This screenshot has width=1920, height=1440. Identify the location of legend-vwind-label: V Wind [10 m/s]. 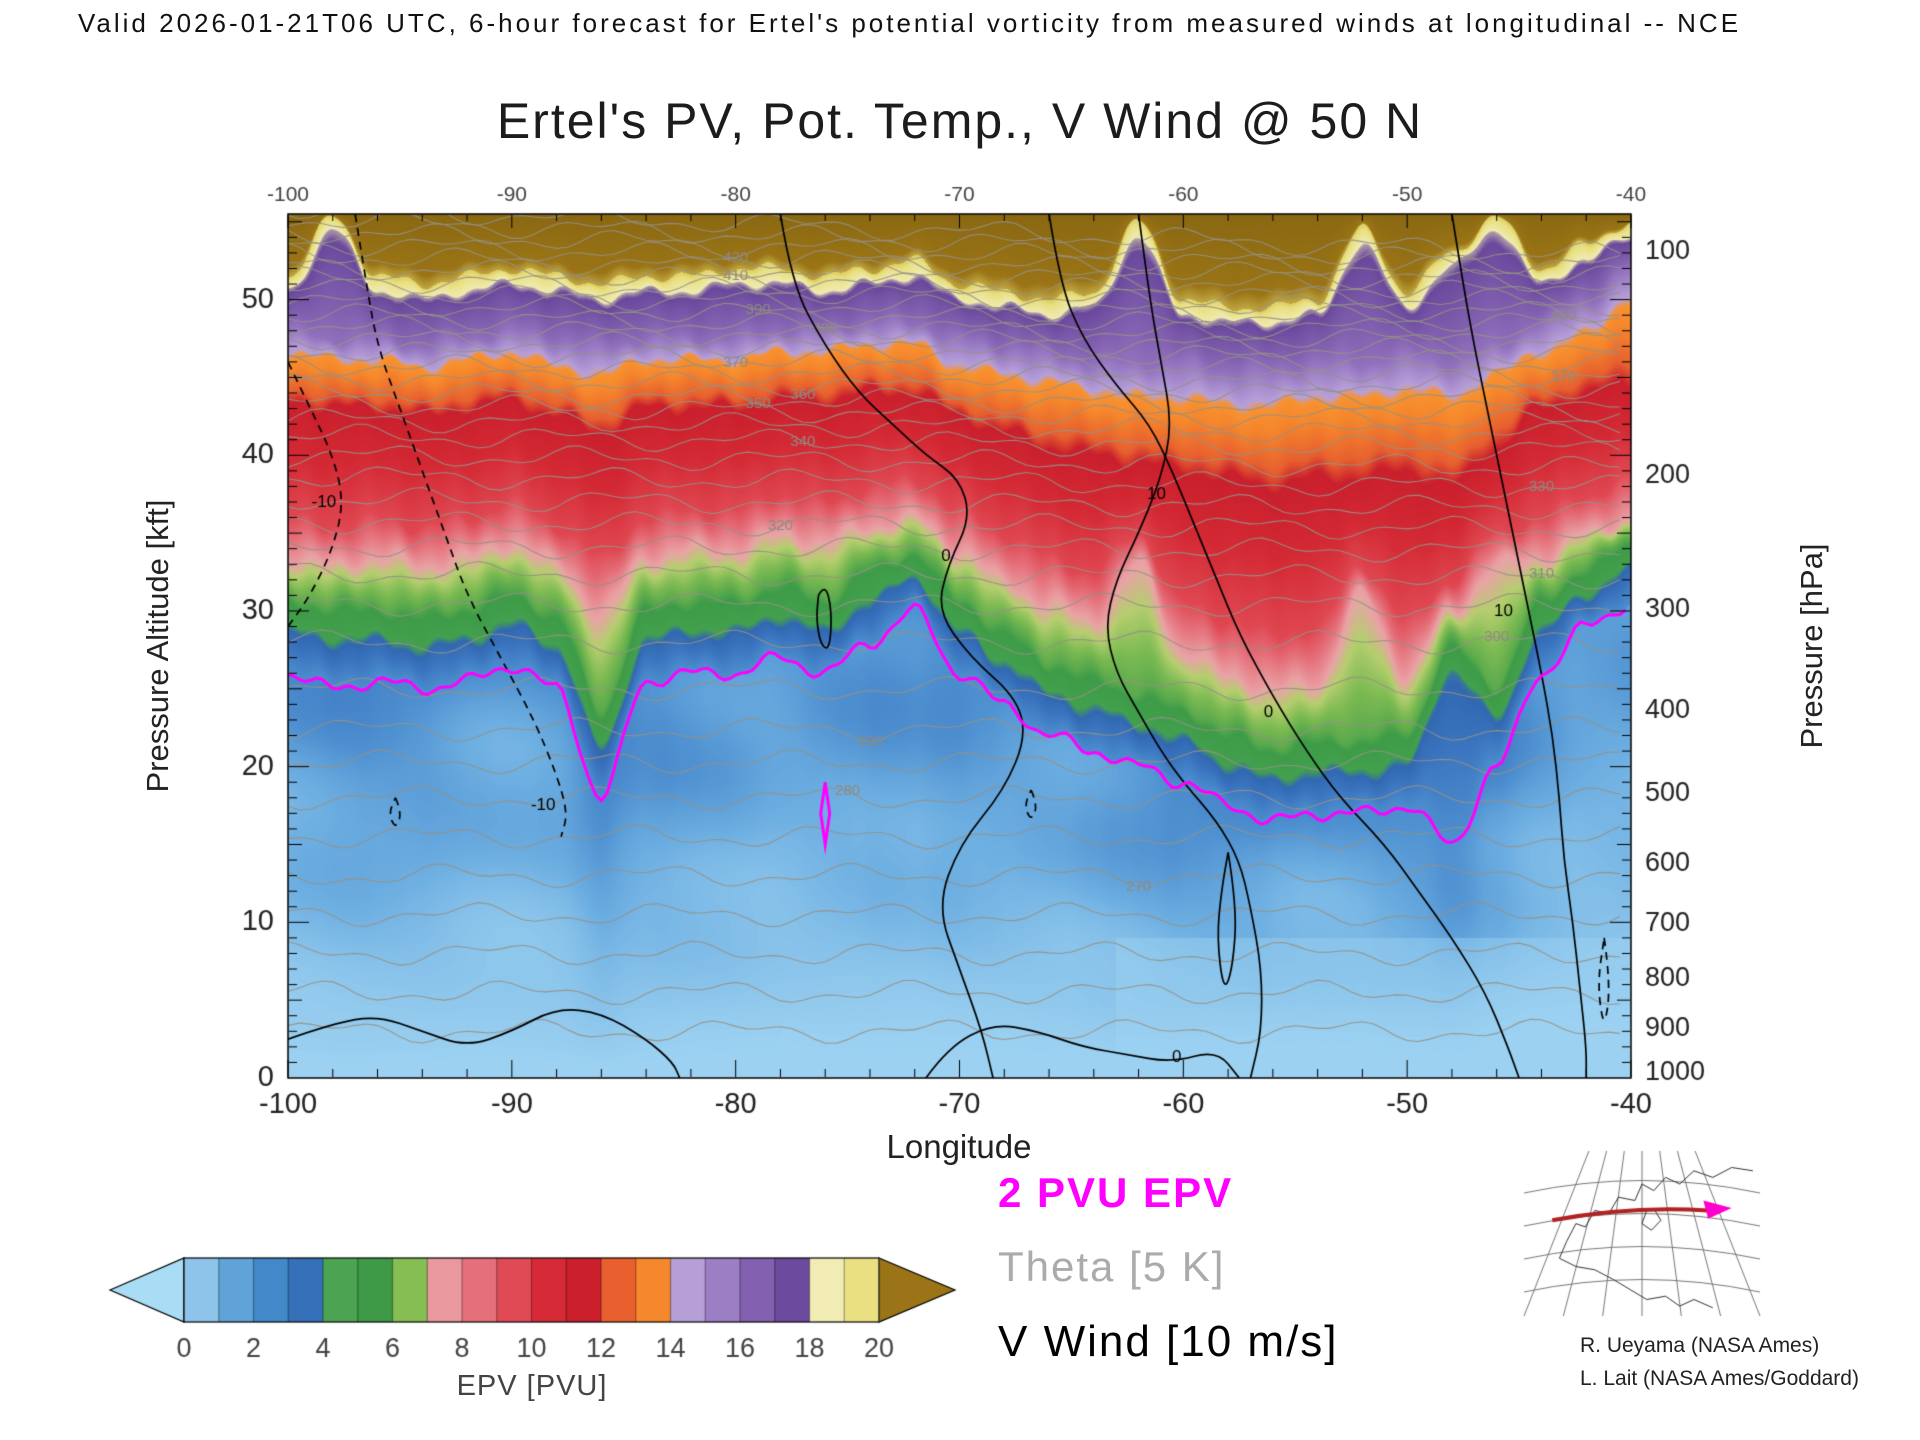
(1168, 1341).